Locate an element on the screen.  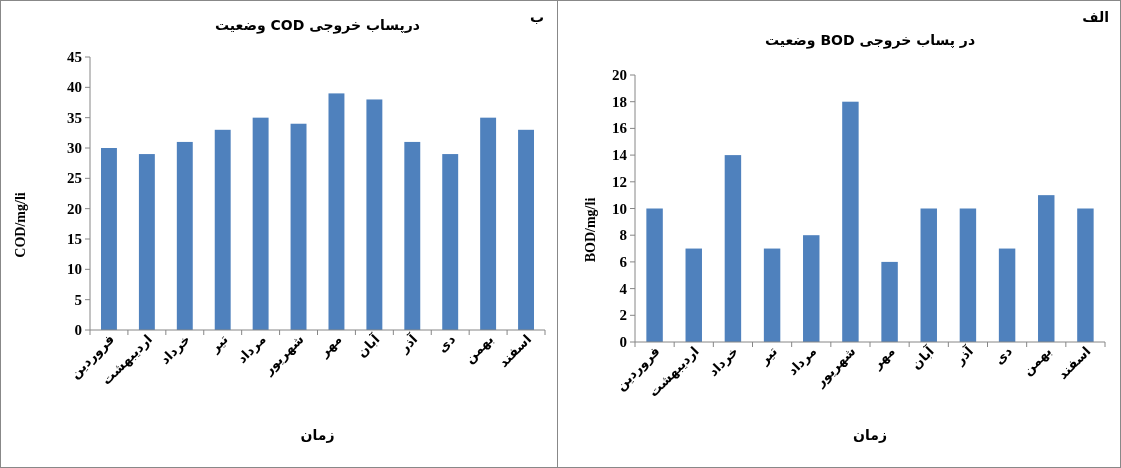
chart-title: وضعیت COD درپساب خروجی is located at coordinates (317, 25).